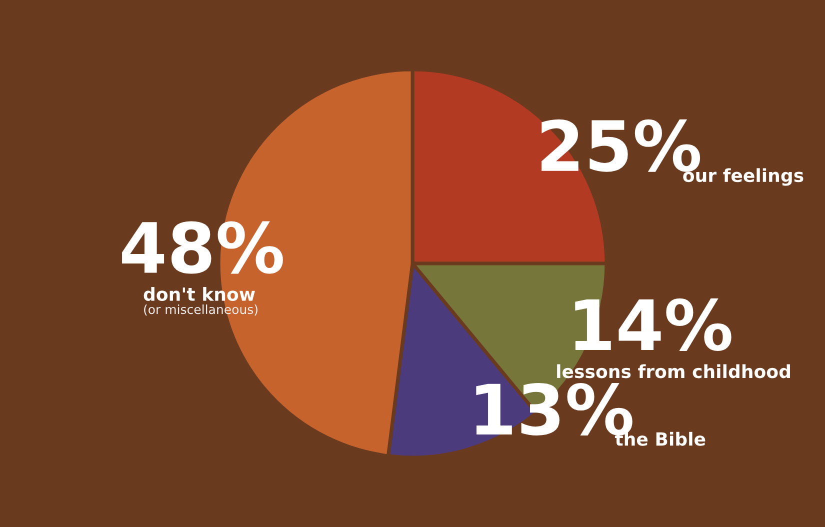 The height and width of the screenshot is (527, 825). What do you see at coordinates (653, 324) in the screenshot?
I see `data-label: 14%` at bounding box center [653, 324].